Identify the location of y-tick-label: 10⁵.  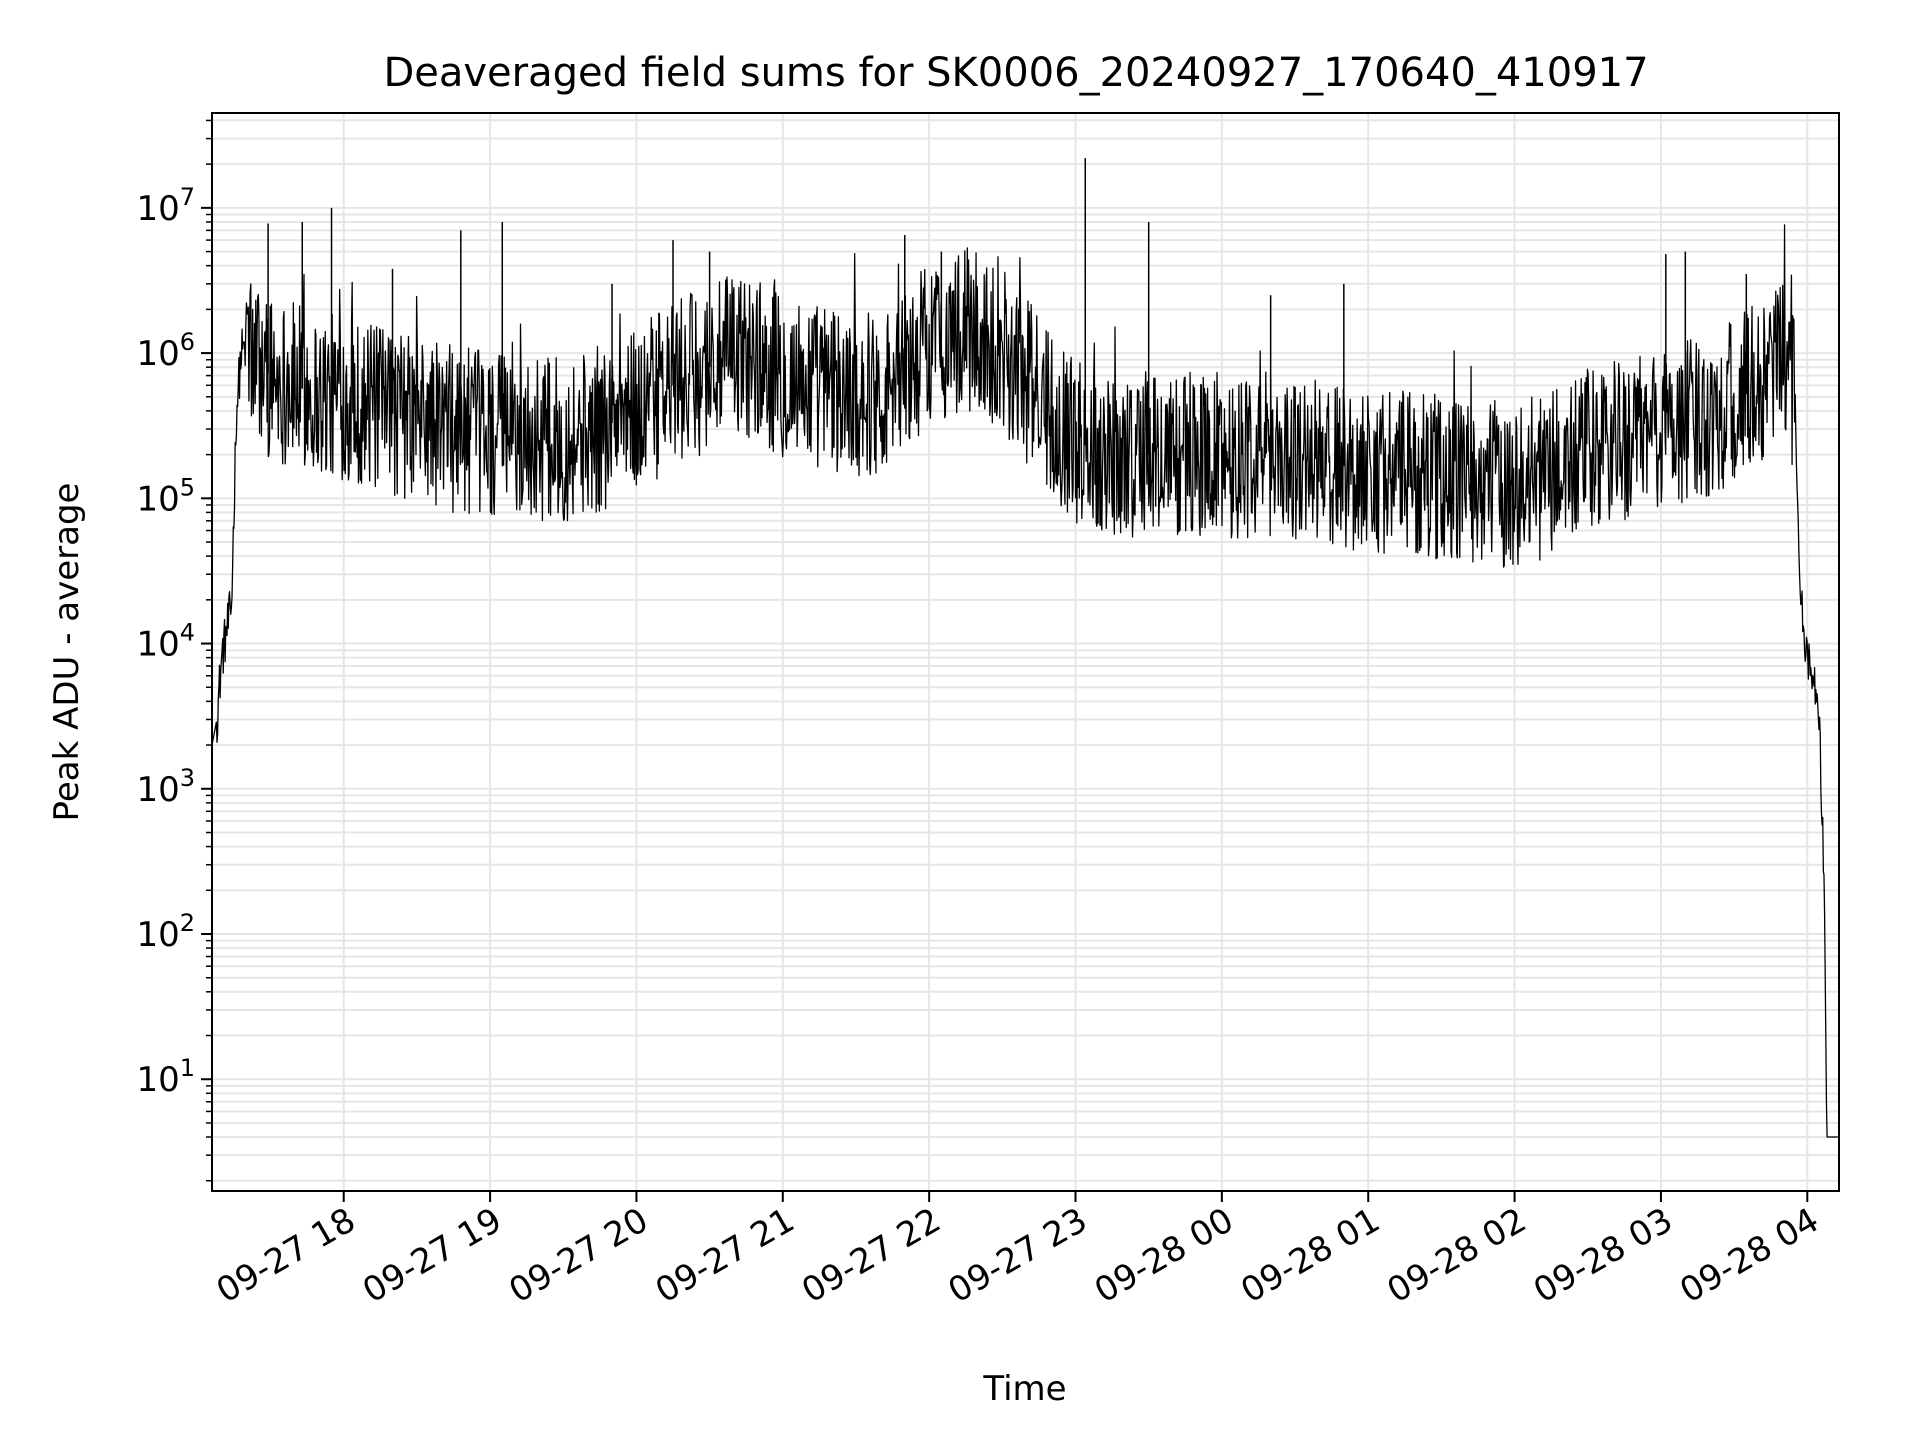
(165, 496).